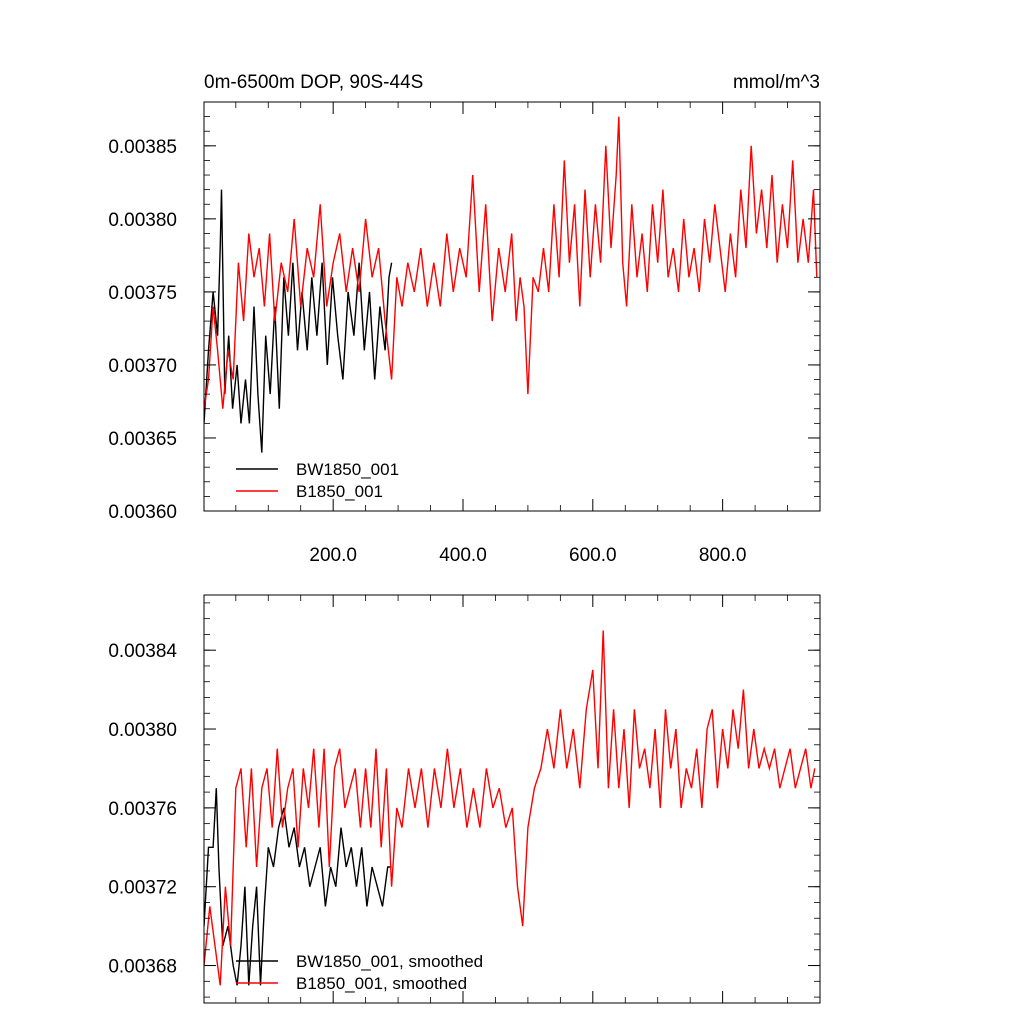 This screenshot has height=1024, width=1024. I want to click on panel1-legend-label-1: BW1850_001, so click(347, 469).